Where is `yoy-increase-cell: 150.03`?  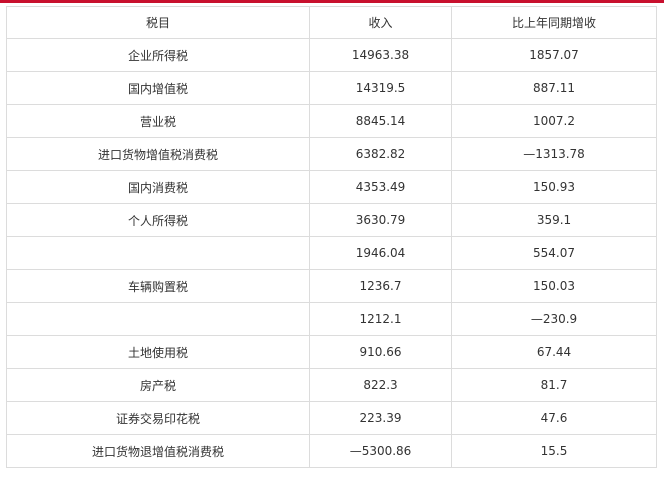
yoy-increase-cell: 150.03 is located at coordinates (554, 286).